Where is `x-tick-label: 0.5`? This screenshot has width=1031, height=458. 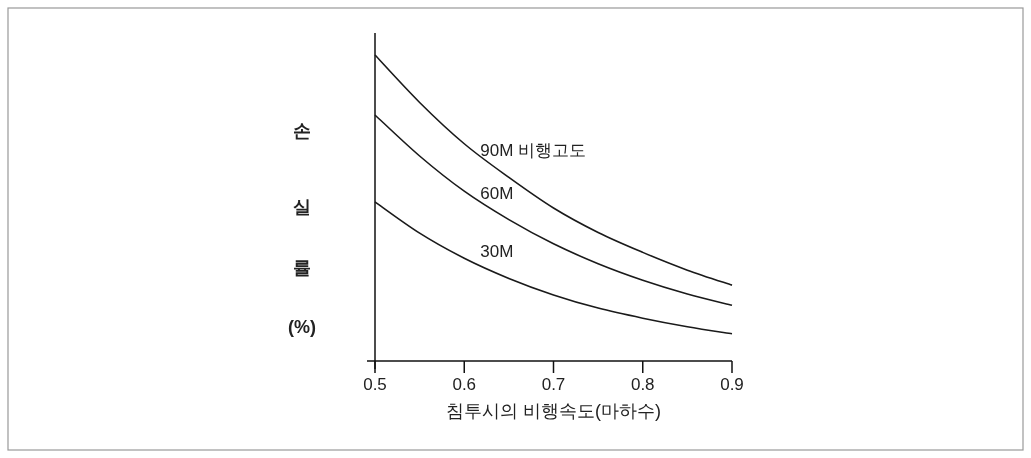 x-tick-label: 0.5 is located at coordinates (375, 384).